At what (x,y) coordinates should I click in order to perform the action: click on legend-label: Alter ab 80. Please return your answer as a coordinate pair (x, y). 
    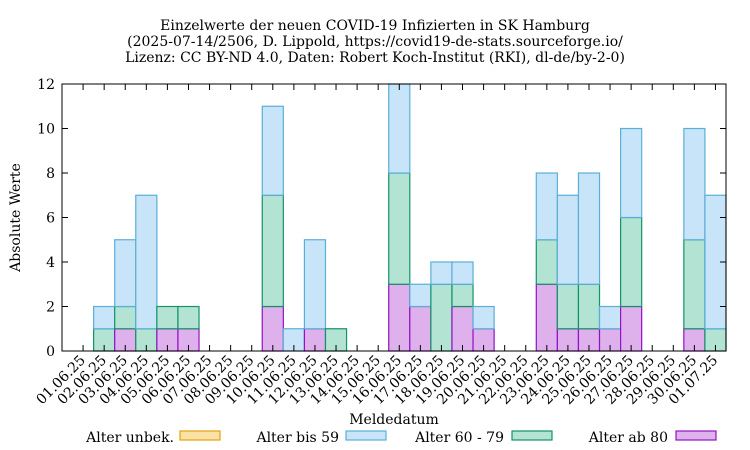
    Looking at the image, I should click on (628, 438).